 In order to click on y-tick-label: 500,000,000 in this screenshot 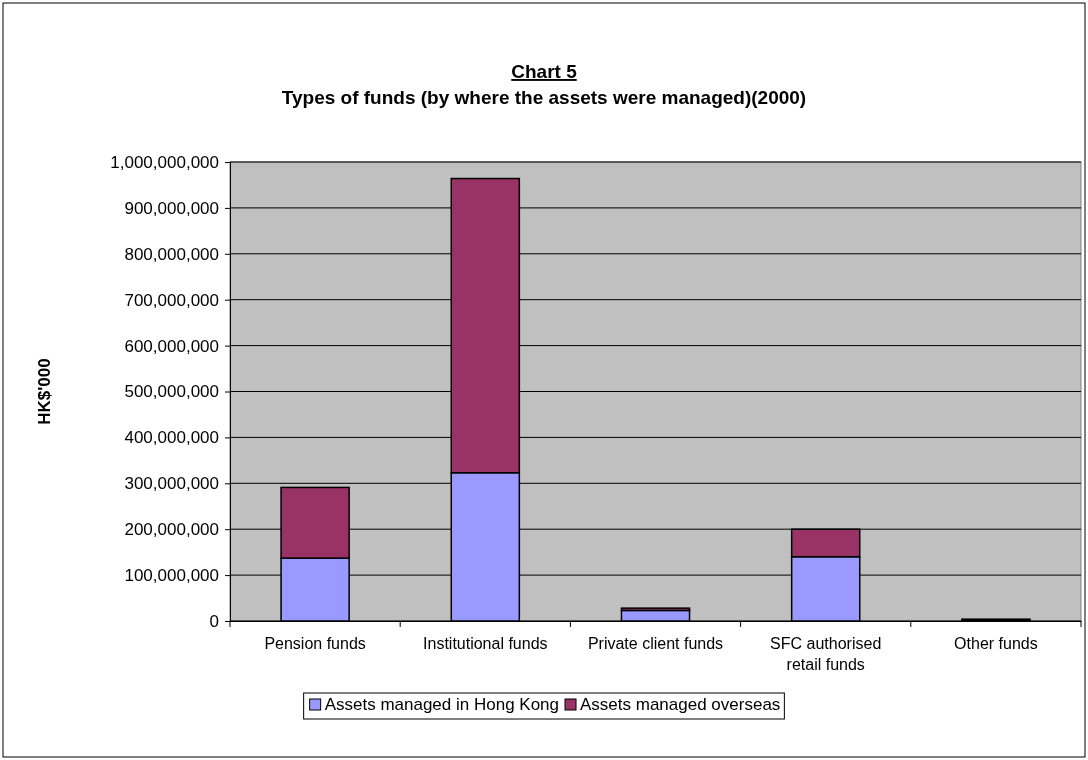, I will do `click(171, 392)`.